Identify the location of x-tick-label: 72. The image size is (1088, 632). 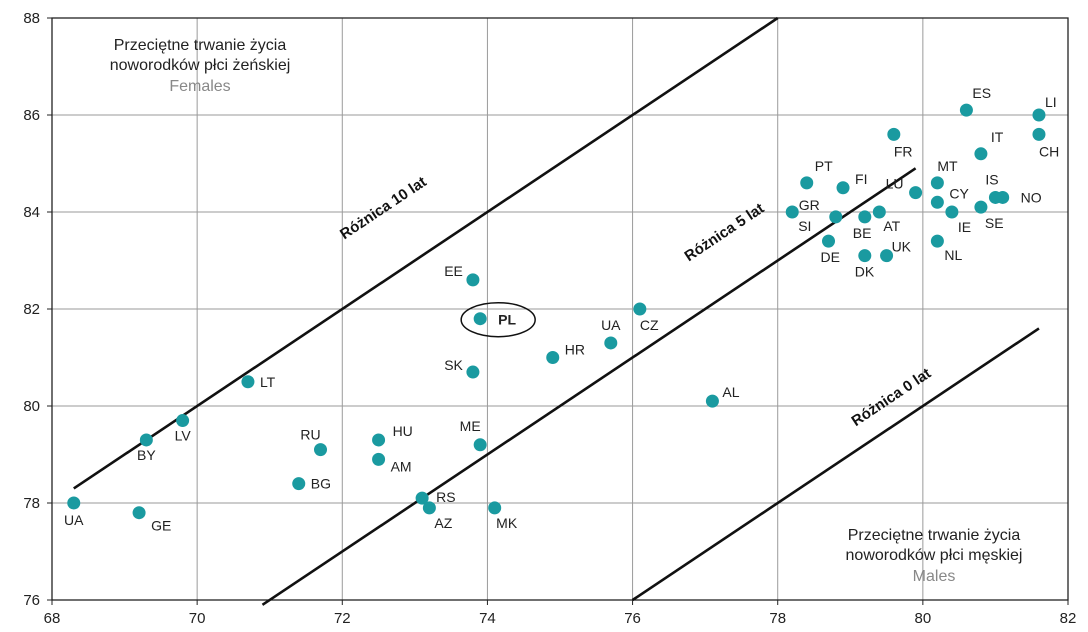
(342, 618).